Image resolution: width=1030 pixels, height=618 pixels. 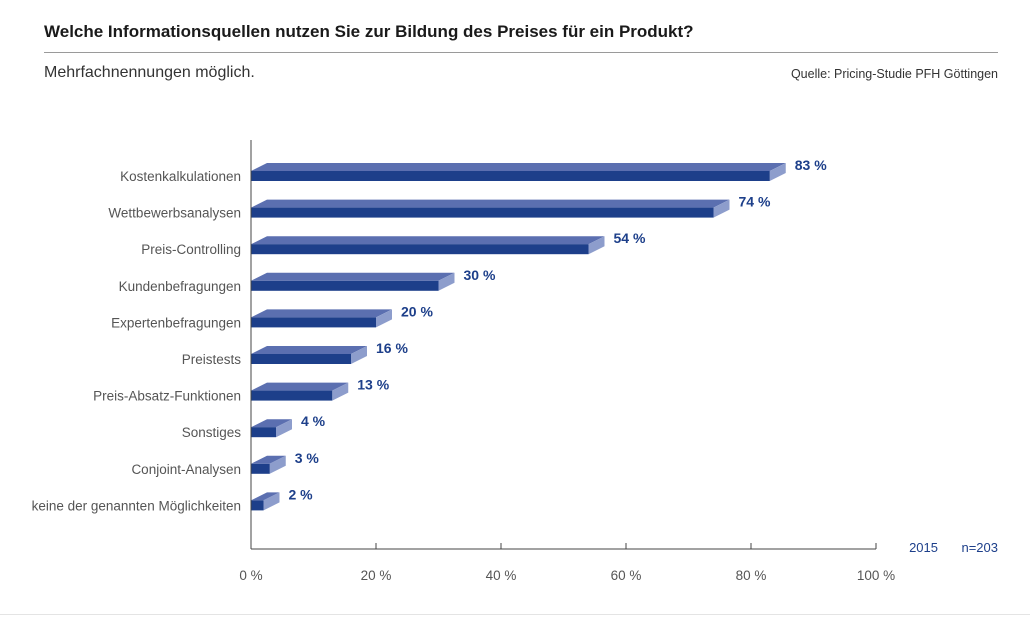 I want to click on bar-top-preis-controlling, so click(x=428, y=240).